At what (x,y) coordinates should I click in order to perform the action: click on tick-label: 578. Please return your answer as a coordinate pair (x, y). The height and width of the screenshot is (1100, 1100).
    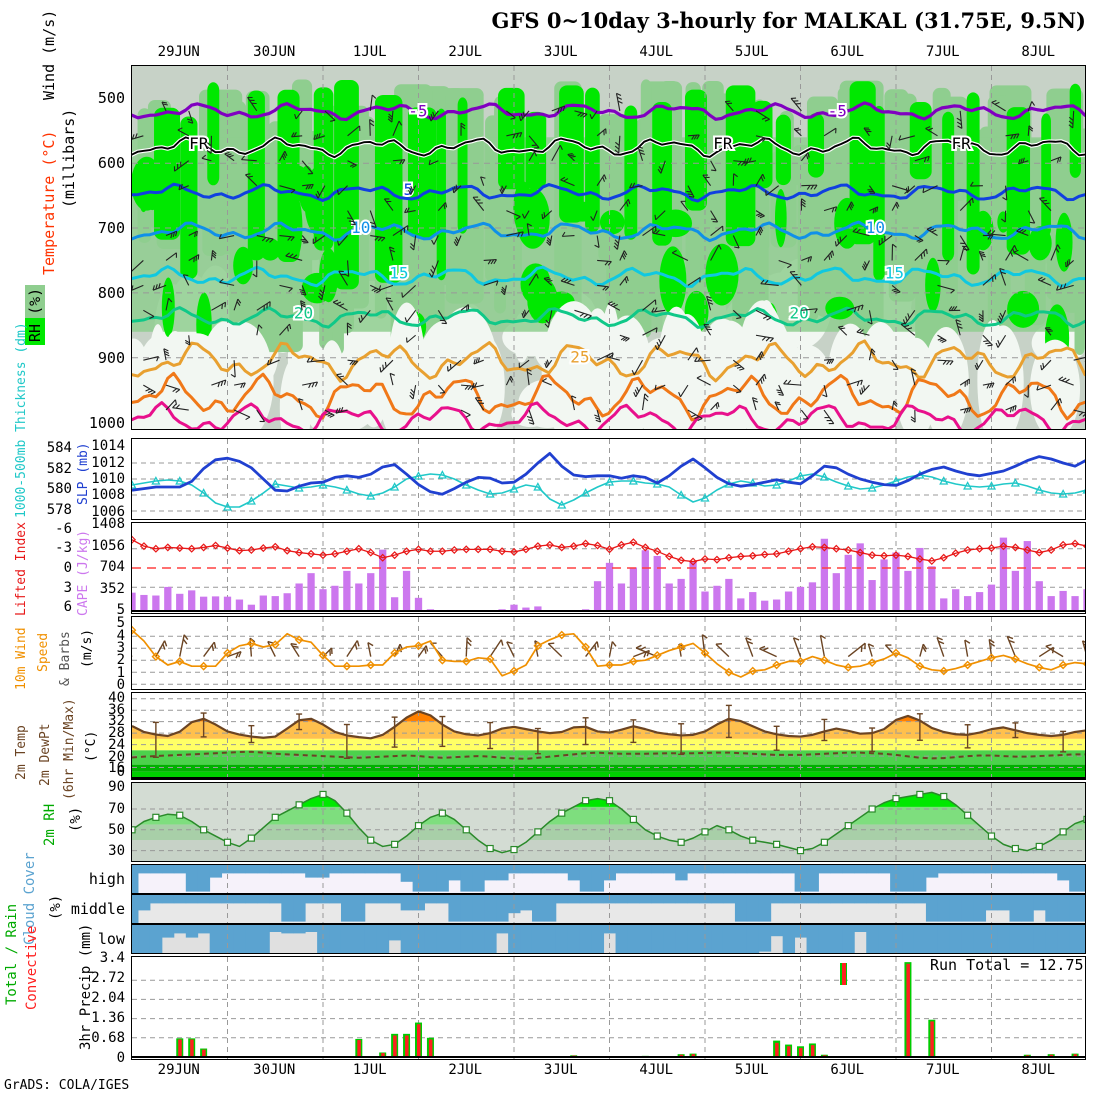
    Looking at the image, I should click on (59, 509).